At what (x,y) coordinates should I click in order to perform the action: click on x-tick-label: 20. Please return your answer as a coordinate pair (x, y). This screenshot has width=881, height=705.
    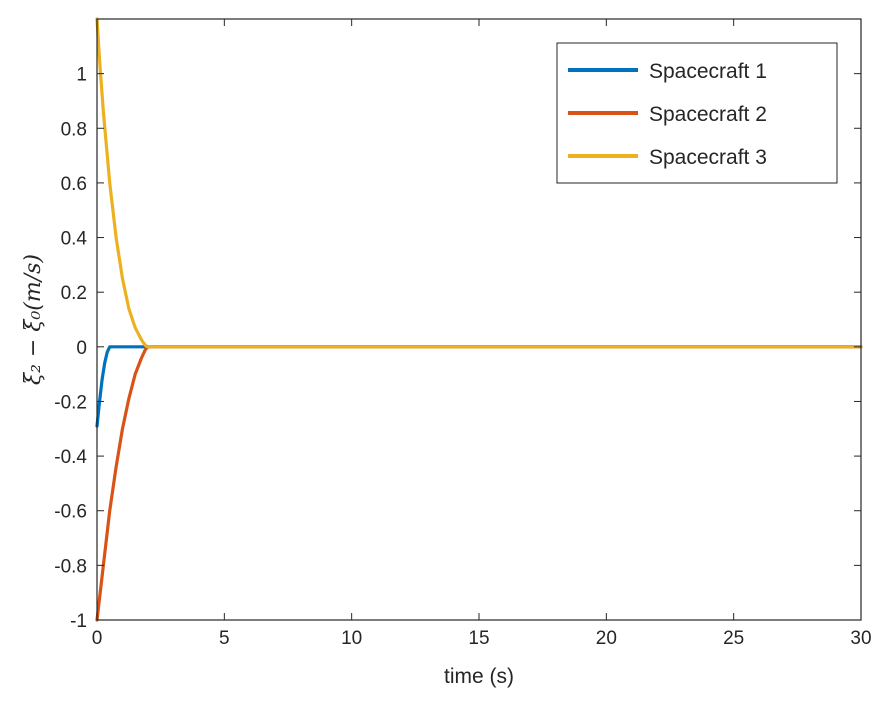
    Looking at the image, I should click on (606, 638).